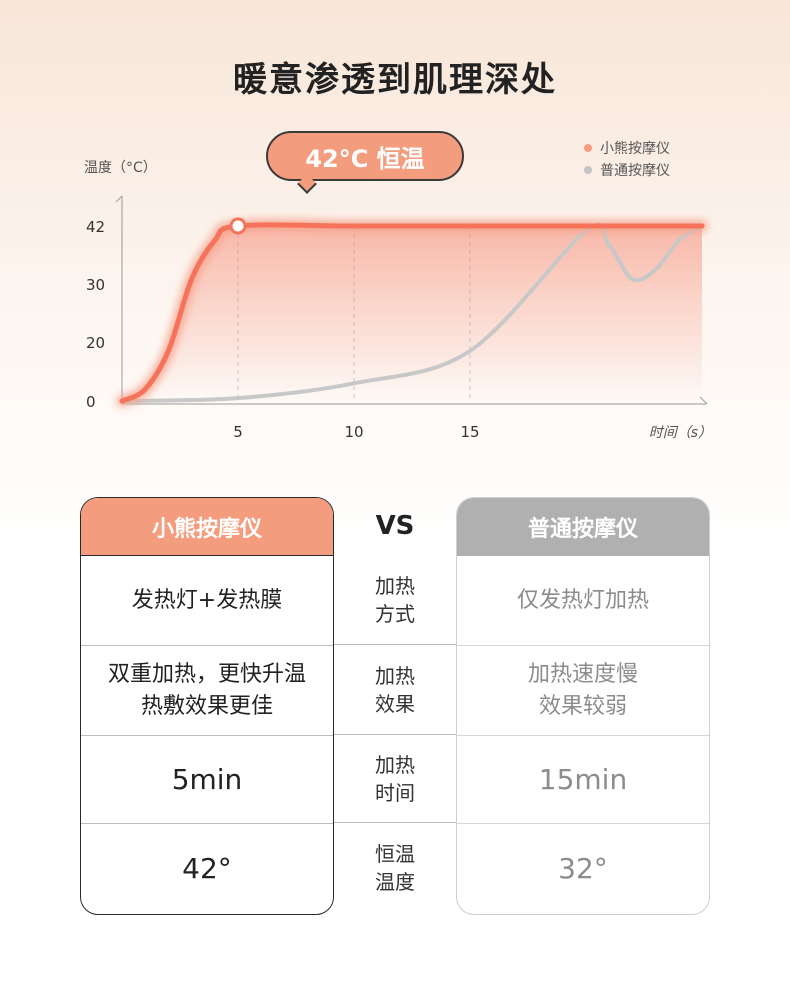 This screenshot has height=994, width=790. What do you see at coordinates (583, 868) in the screenshot?
I see `right-cell-constant-temp: 32°` at bounding box center [583, 868].